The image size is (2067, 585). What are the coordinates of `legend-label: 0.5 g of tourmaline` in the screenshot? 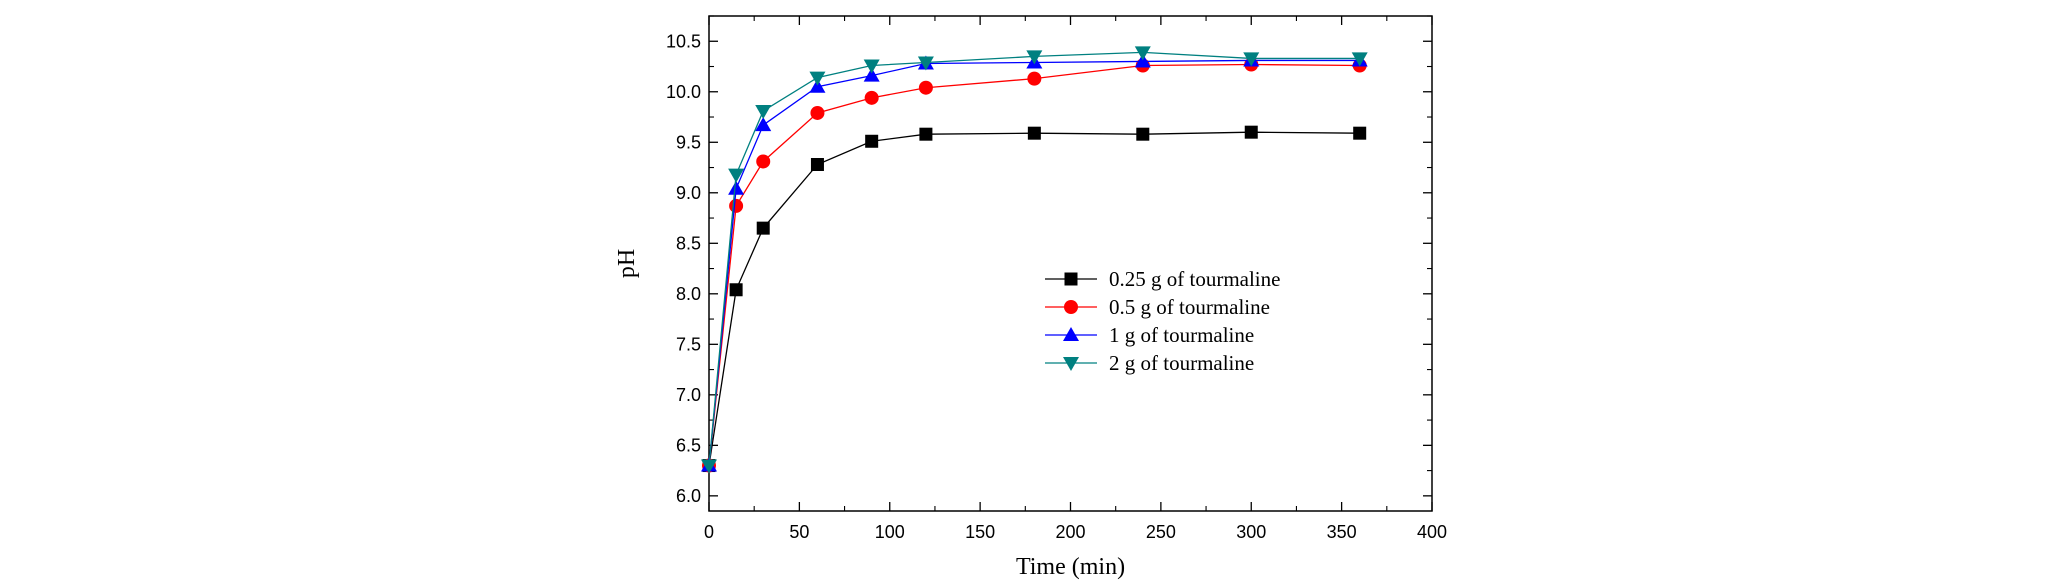 It's located at (1189, 307).